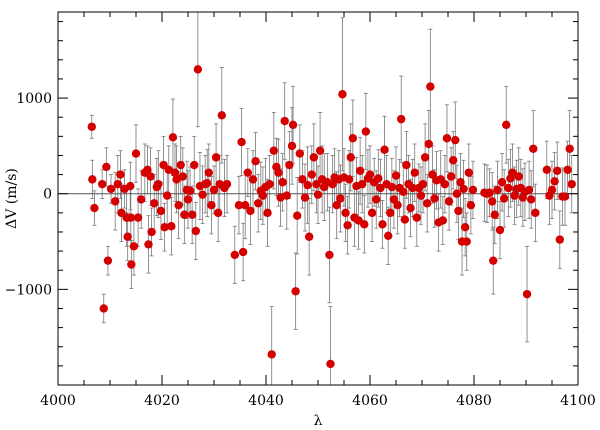 This screenshot has width=600, height=430. What do you see at coordinates (28, 194) in the screenshot?
I see `y-tick-labels: −1000 0 1000` at bounding box center [28, 194].